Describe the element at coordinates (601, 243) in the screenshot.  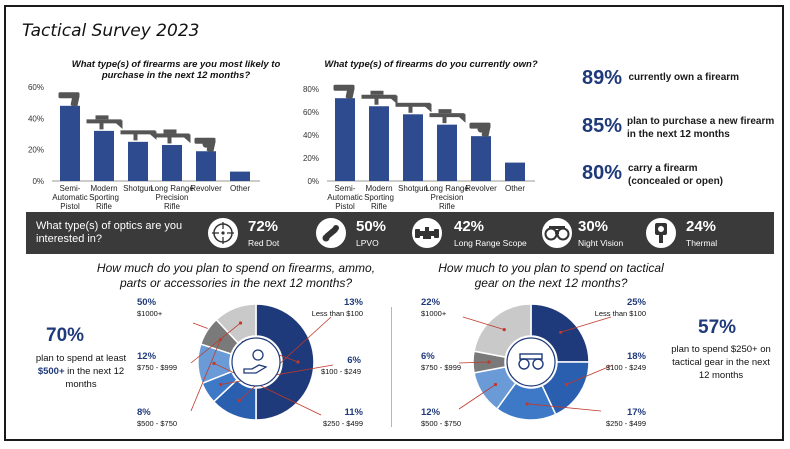
I see `optic-label-night-vision: Night Vision` at that location.